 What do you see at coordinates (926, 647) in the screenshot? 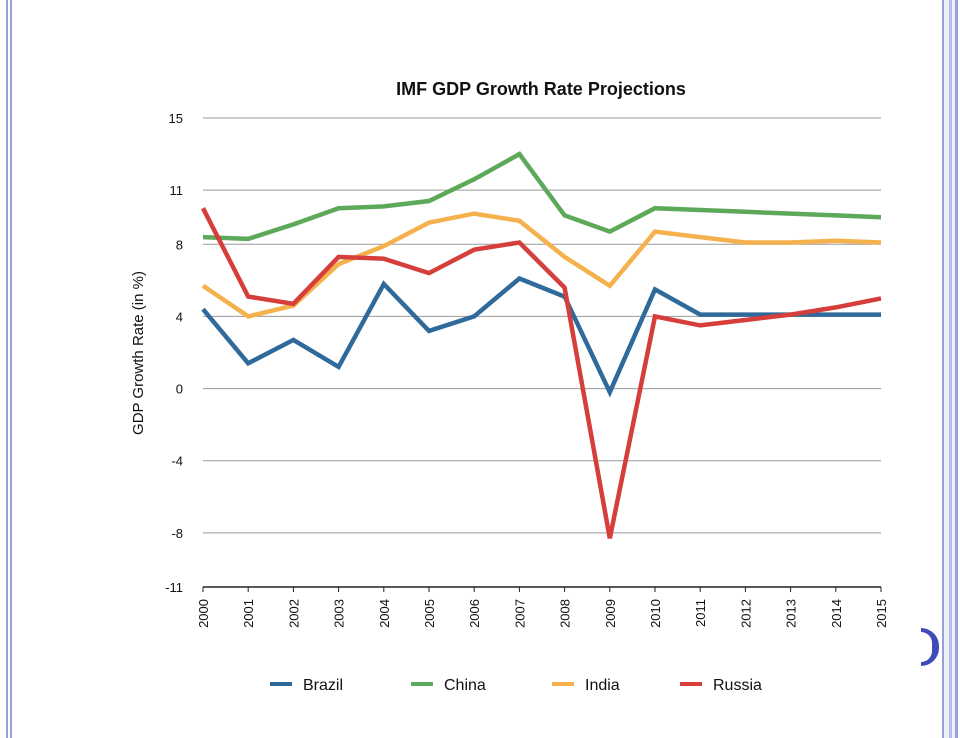
I see `slide-side-marker-inner` at bounding box center [926, 647].